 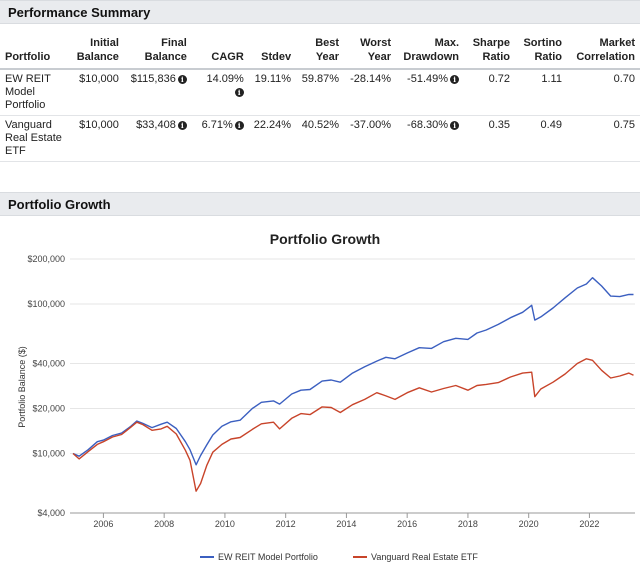 I want to click on col-portfolio: Portfolio, so click(x=35, y=52).